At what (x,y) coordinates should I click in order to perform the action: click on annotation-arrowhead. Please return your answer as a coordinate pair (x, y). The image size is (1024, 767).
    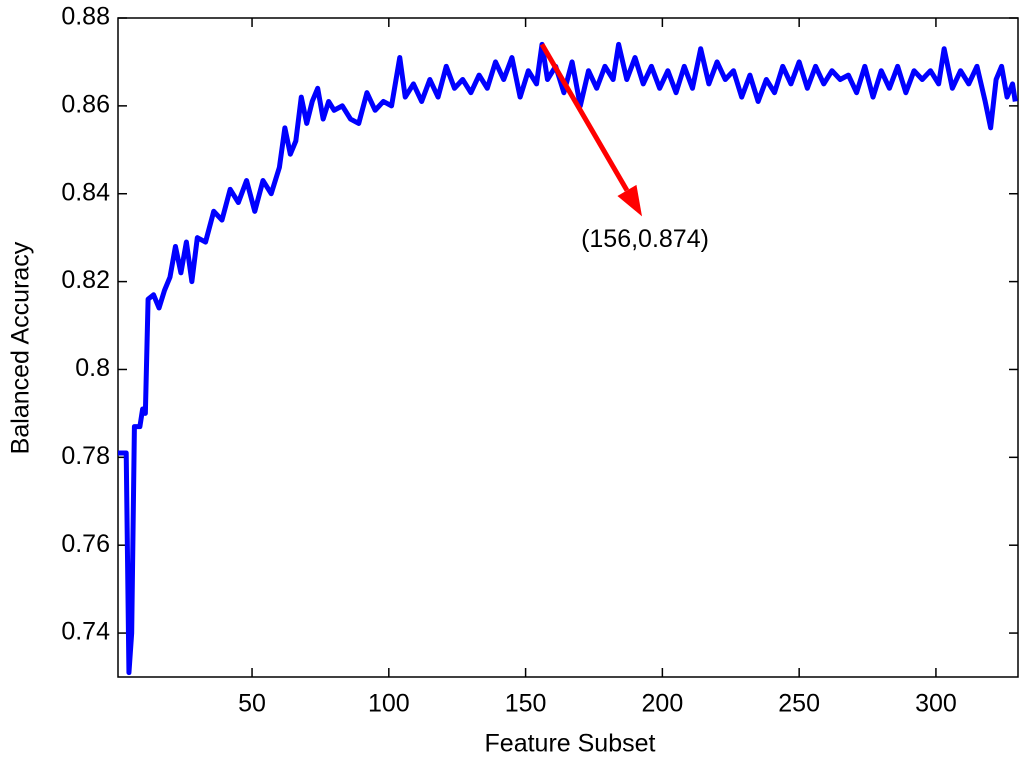
    Looking at the image, I should click on (630, 200).